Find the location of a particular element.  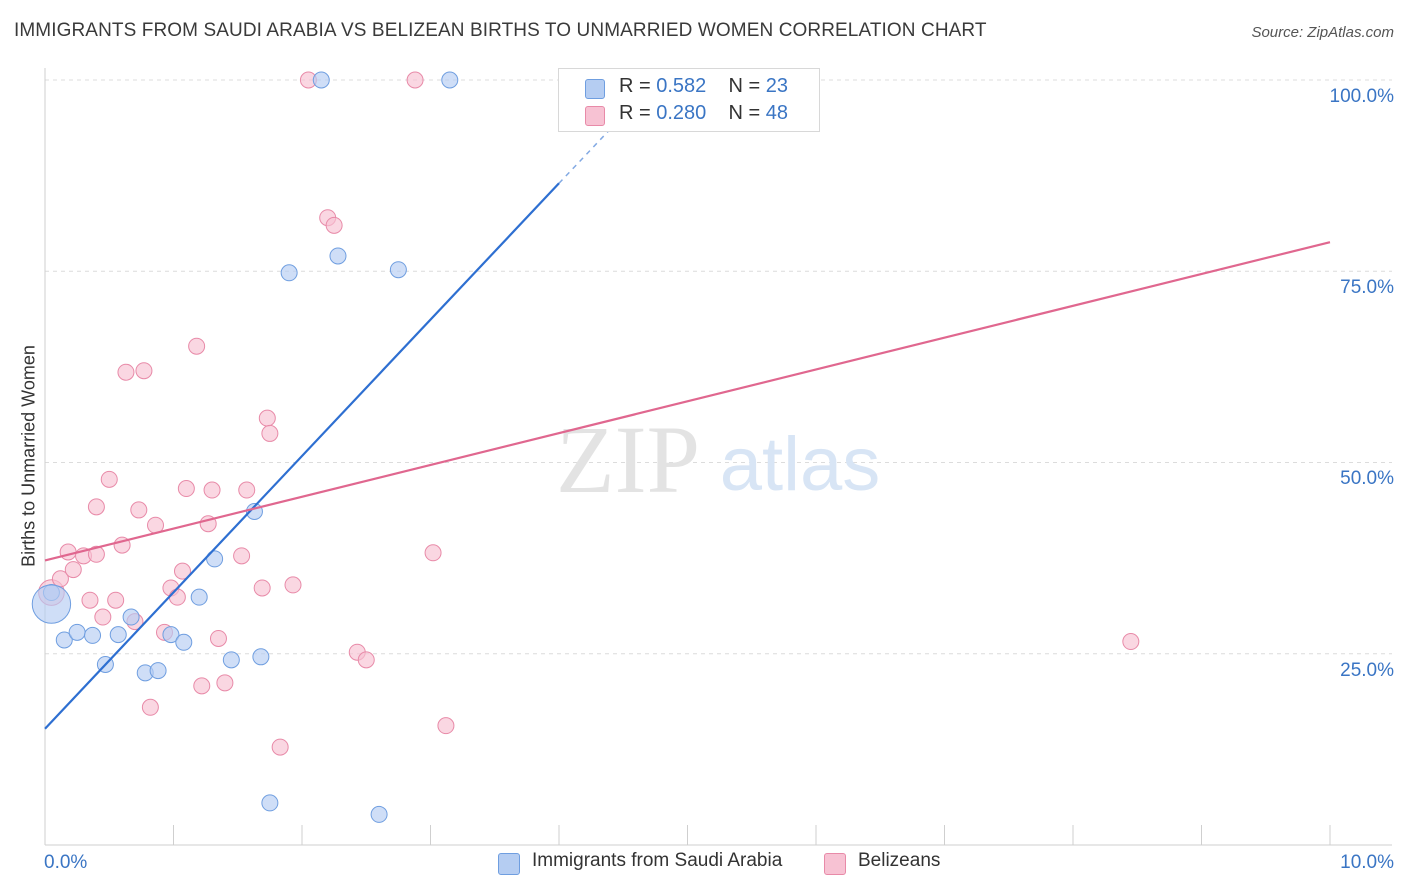

y-tick-label: 75.0% is located at coordinates (1367, 287).